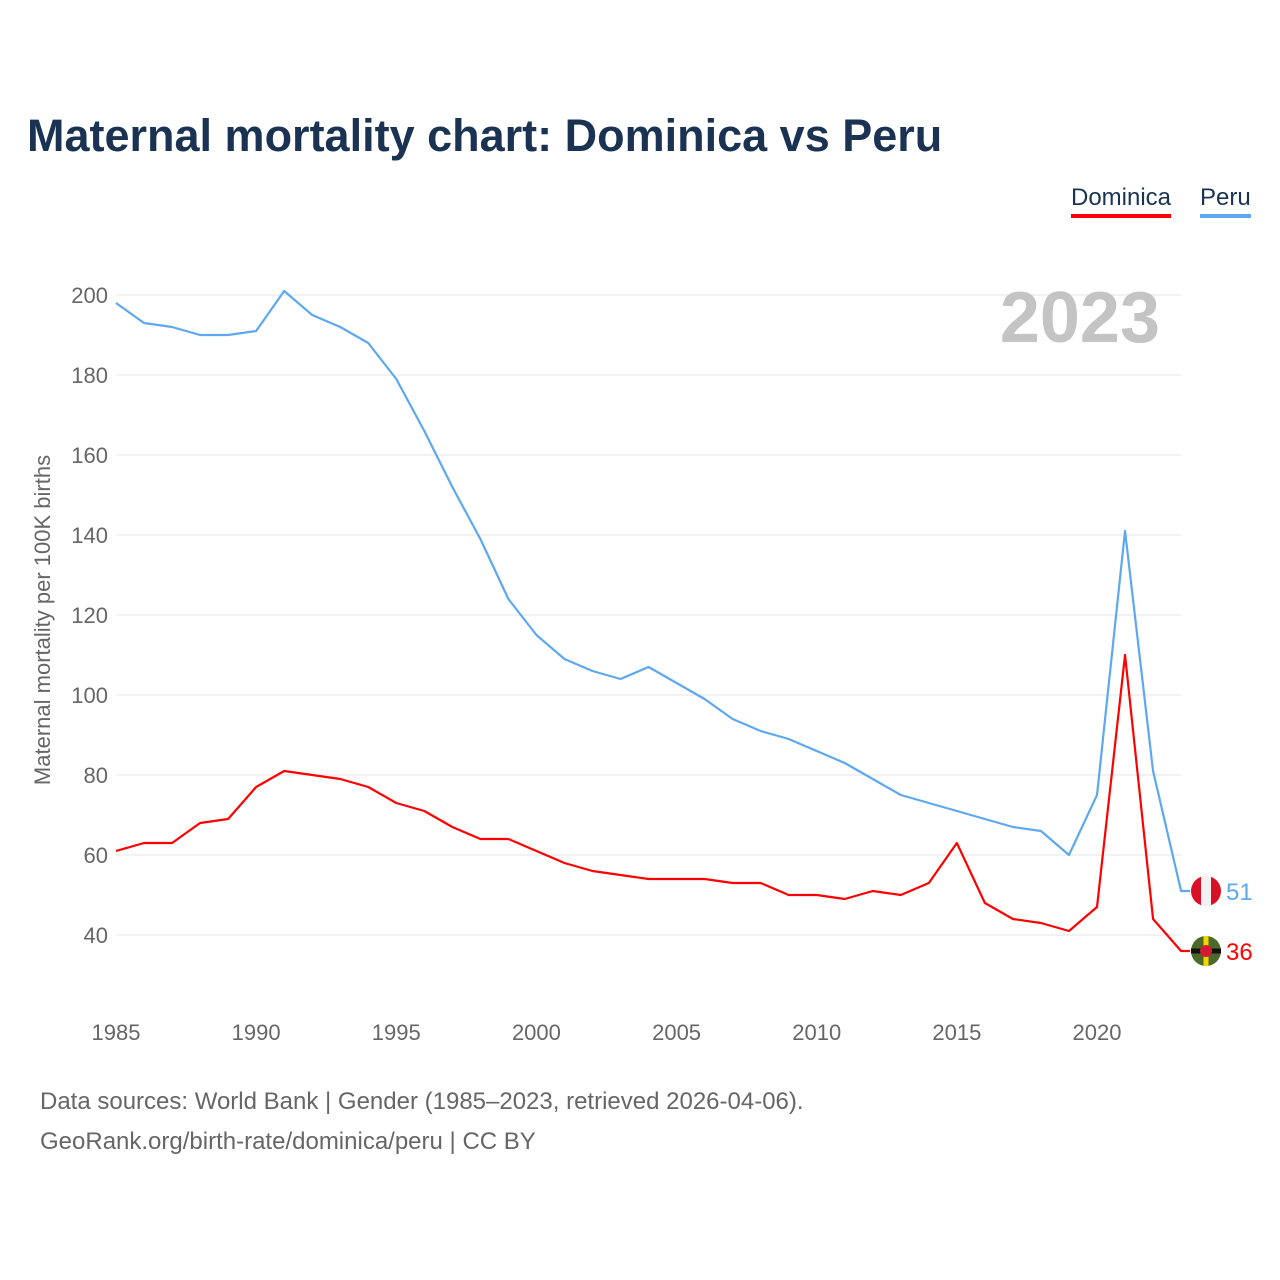 This screenshot has height=1280, width=1280. Describe the element at coordinates (89, 295) in the screenshot. I see `y-tick-label: 200` at that location.